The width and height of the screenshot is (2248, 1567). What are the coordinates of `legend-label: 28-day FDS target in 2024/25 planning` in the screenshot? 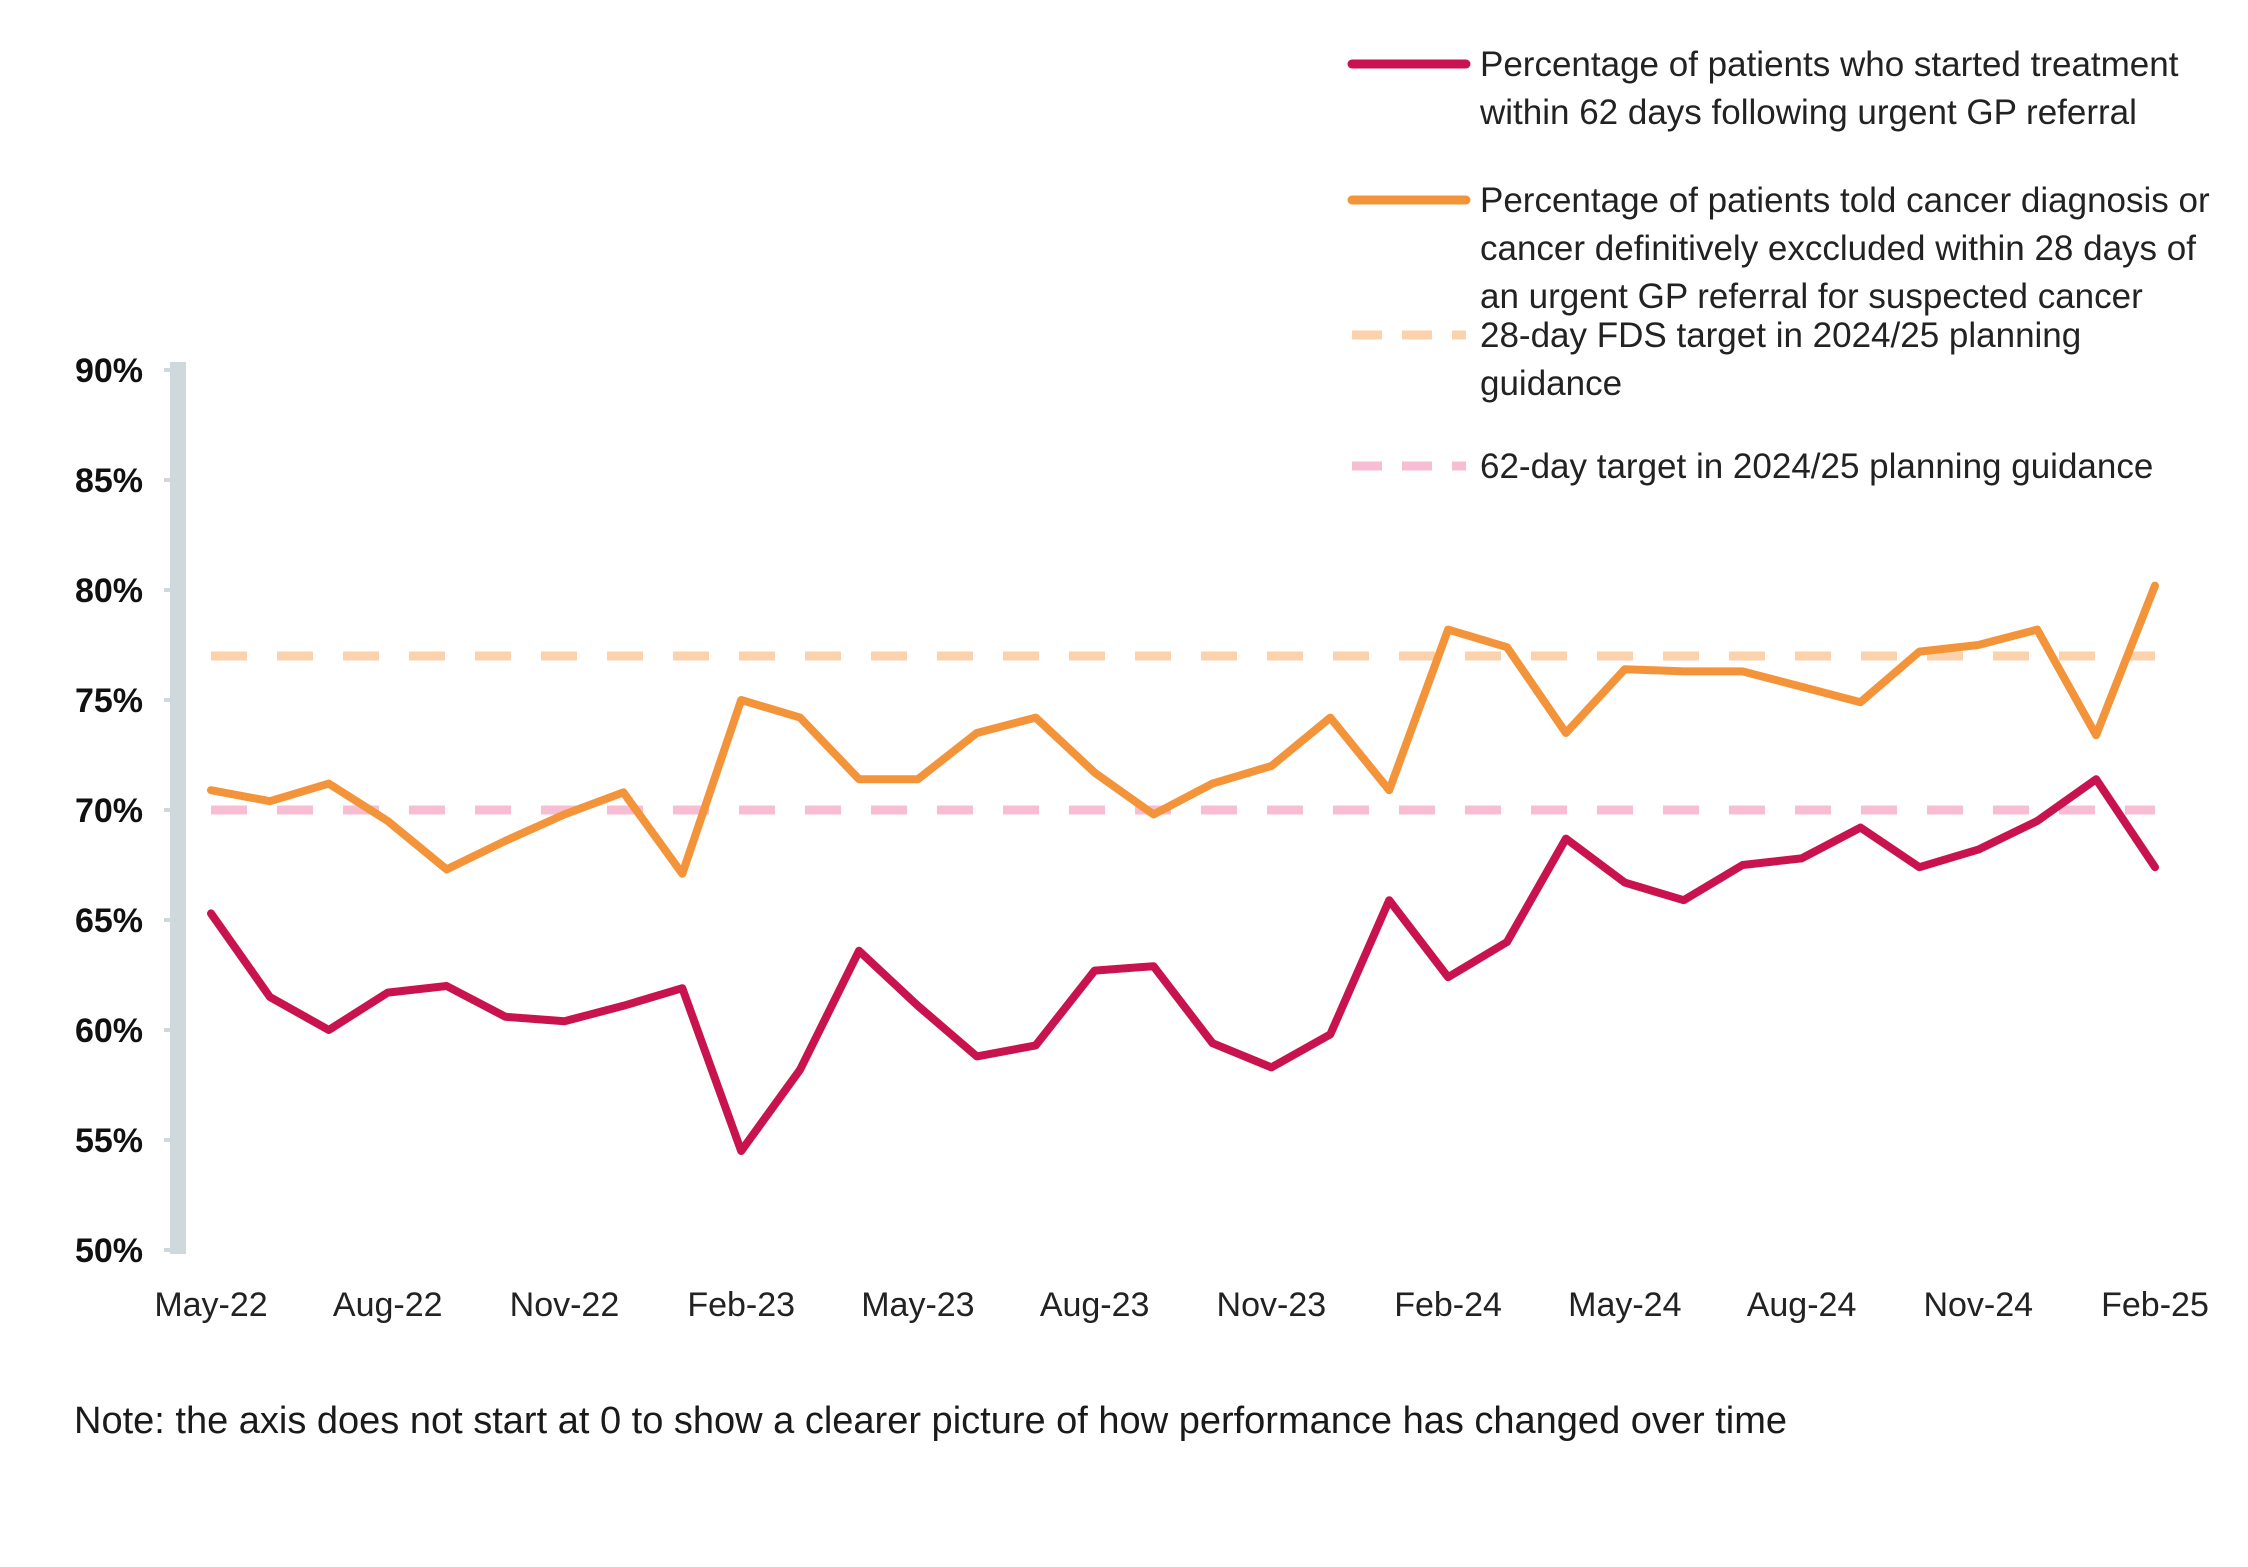 It's located at (1780, 335).